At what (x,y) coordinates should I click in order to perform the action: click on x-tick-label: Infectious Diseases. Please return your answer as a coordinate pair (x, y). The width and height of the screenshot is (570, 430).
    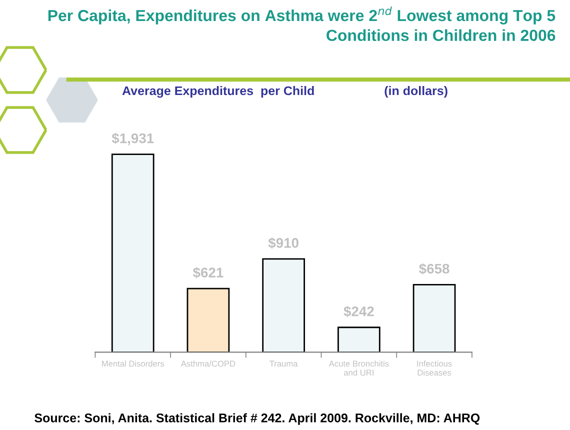
    Looking at the image, I should click on (434, 368).